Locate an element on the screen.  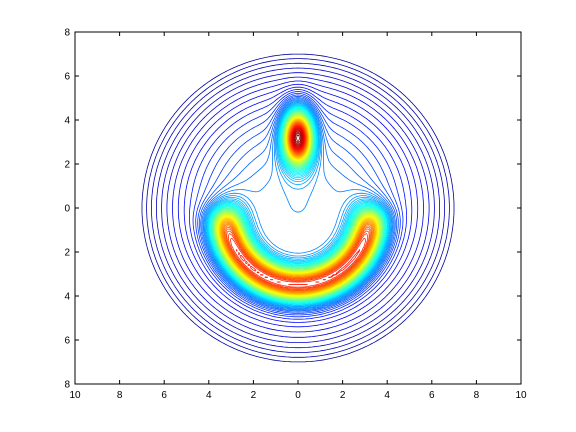
x-tick-labels: 10 8 6 4 2 0 2 4 6 8 10 is located at coordinates (298, 395).